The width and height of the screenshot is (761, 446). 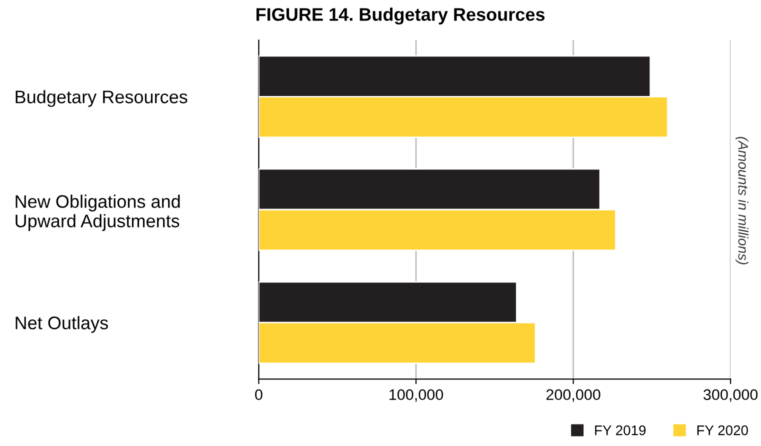 What do you see at coordinates (258, 394) in the screenshot?
I see `x-tick-label: 0` at bounding box center [258, 394].